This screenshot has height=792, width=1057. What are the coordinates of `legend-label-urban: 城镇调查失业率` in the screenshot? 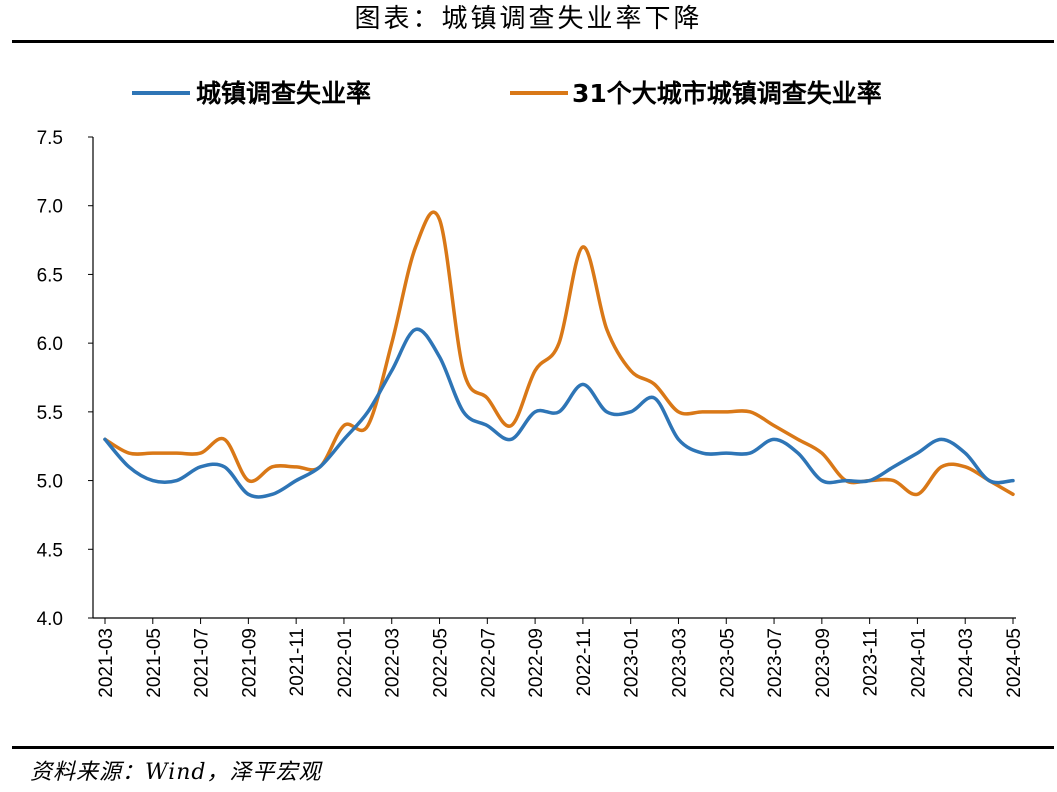 It's located at (283, 93).